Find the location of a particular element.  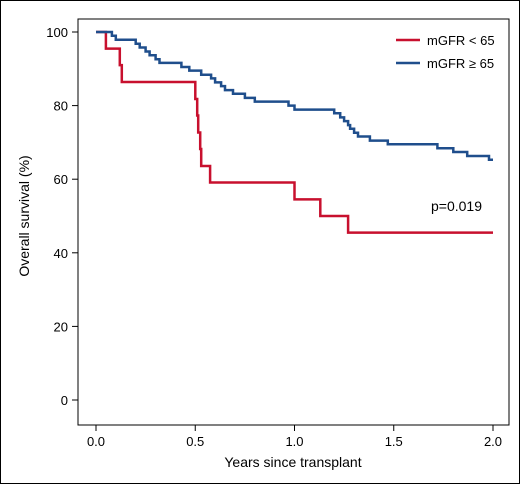

p-value-annotation: p=0.019 is located at coordinates (456, 206).